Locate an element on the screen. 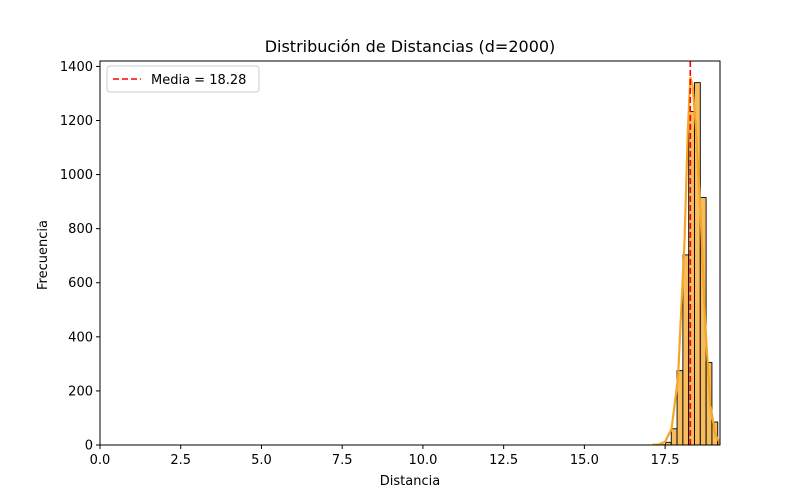  x-tick-label-1: 0.0 is located at coordinates (100, 460).